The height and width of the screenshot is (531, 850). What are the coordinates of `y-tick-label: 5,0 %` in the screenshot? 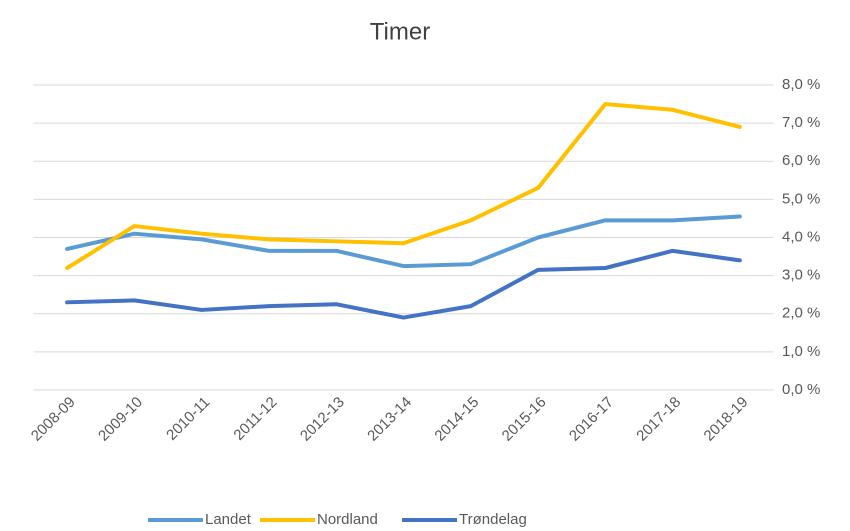 It's located at (801, 198).